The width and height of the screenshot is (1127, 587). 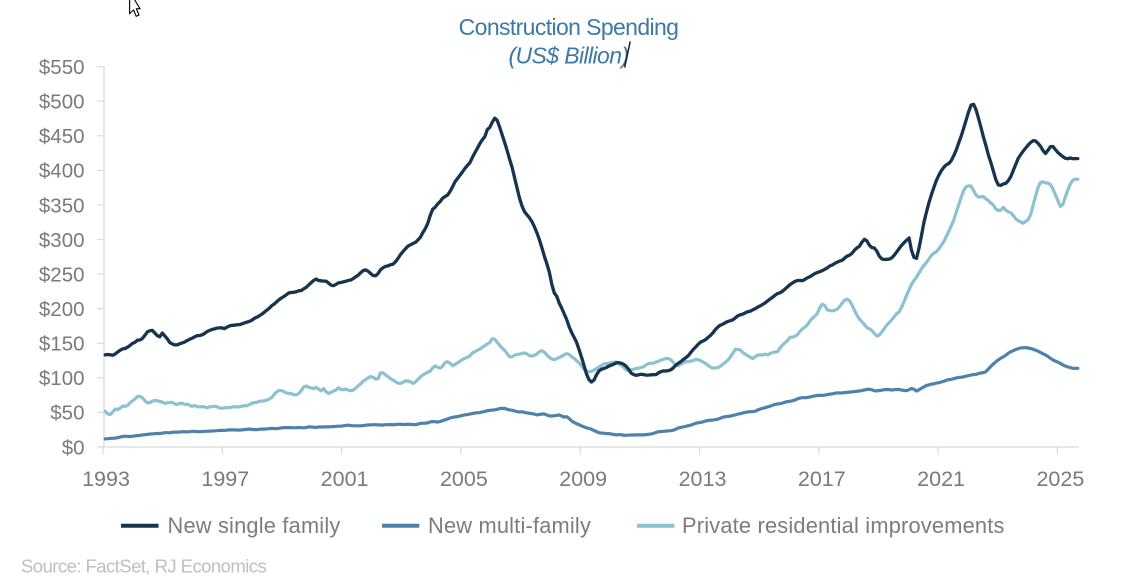 I want to click on svg-text: $150, so click(x=62, y=344).